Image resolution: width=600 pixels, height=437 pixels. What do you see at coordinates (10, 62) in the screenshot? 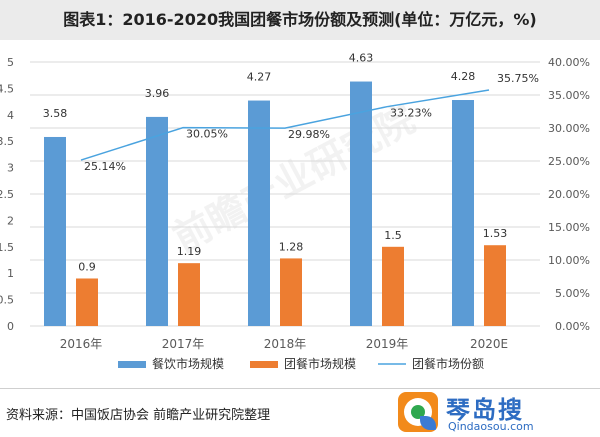
I see `y-left-tick-label: 5` at bounding box center [10, 62].